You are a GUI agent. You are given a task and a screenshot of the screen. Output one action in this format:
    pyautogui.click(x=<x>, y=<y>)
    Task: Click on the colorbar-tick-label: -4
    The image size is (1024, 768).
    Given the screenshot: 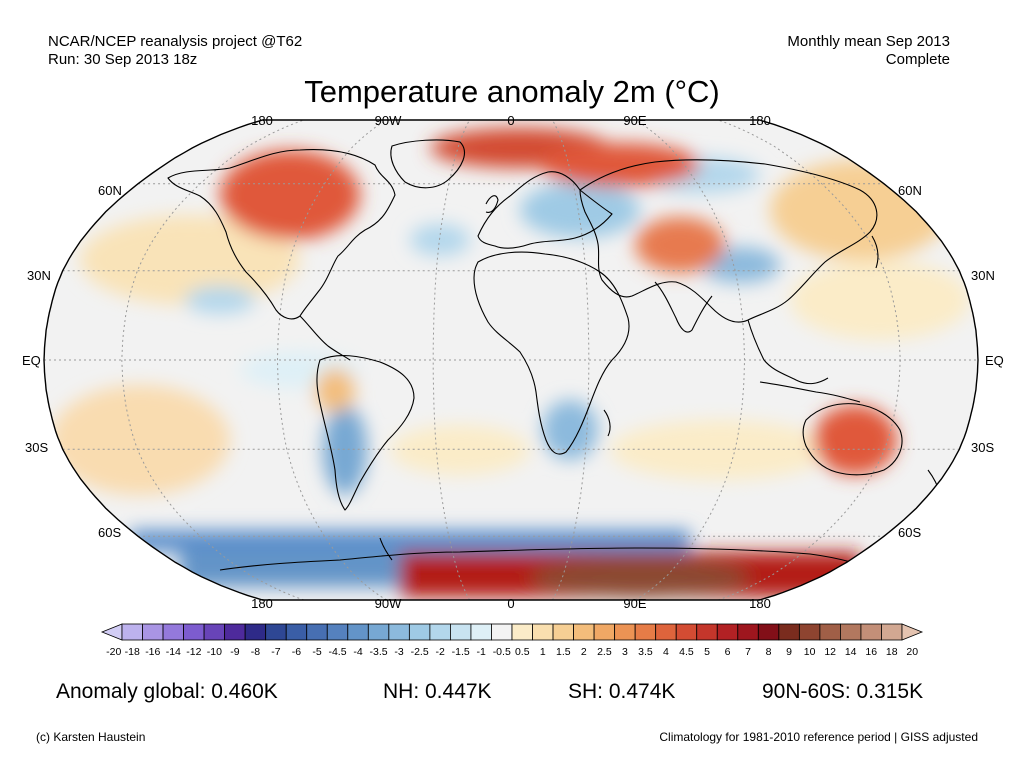 What is the action you would take?
    pyautogui.click(x=357, y=652)
    